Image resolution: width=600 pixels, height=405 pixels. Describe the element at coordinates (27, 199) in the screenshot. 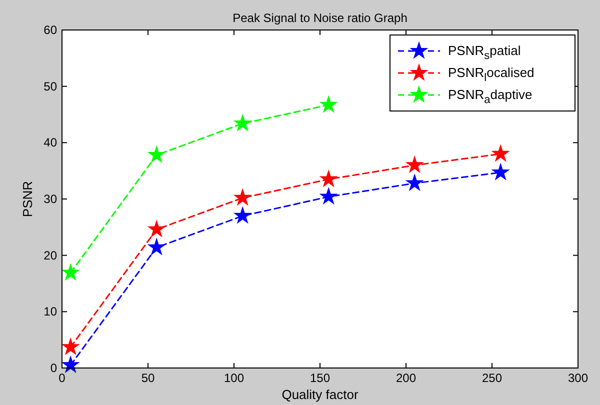

I see `y-axis-title: PSNR` at that location.